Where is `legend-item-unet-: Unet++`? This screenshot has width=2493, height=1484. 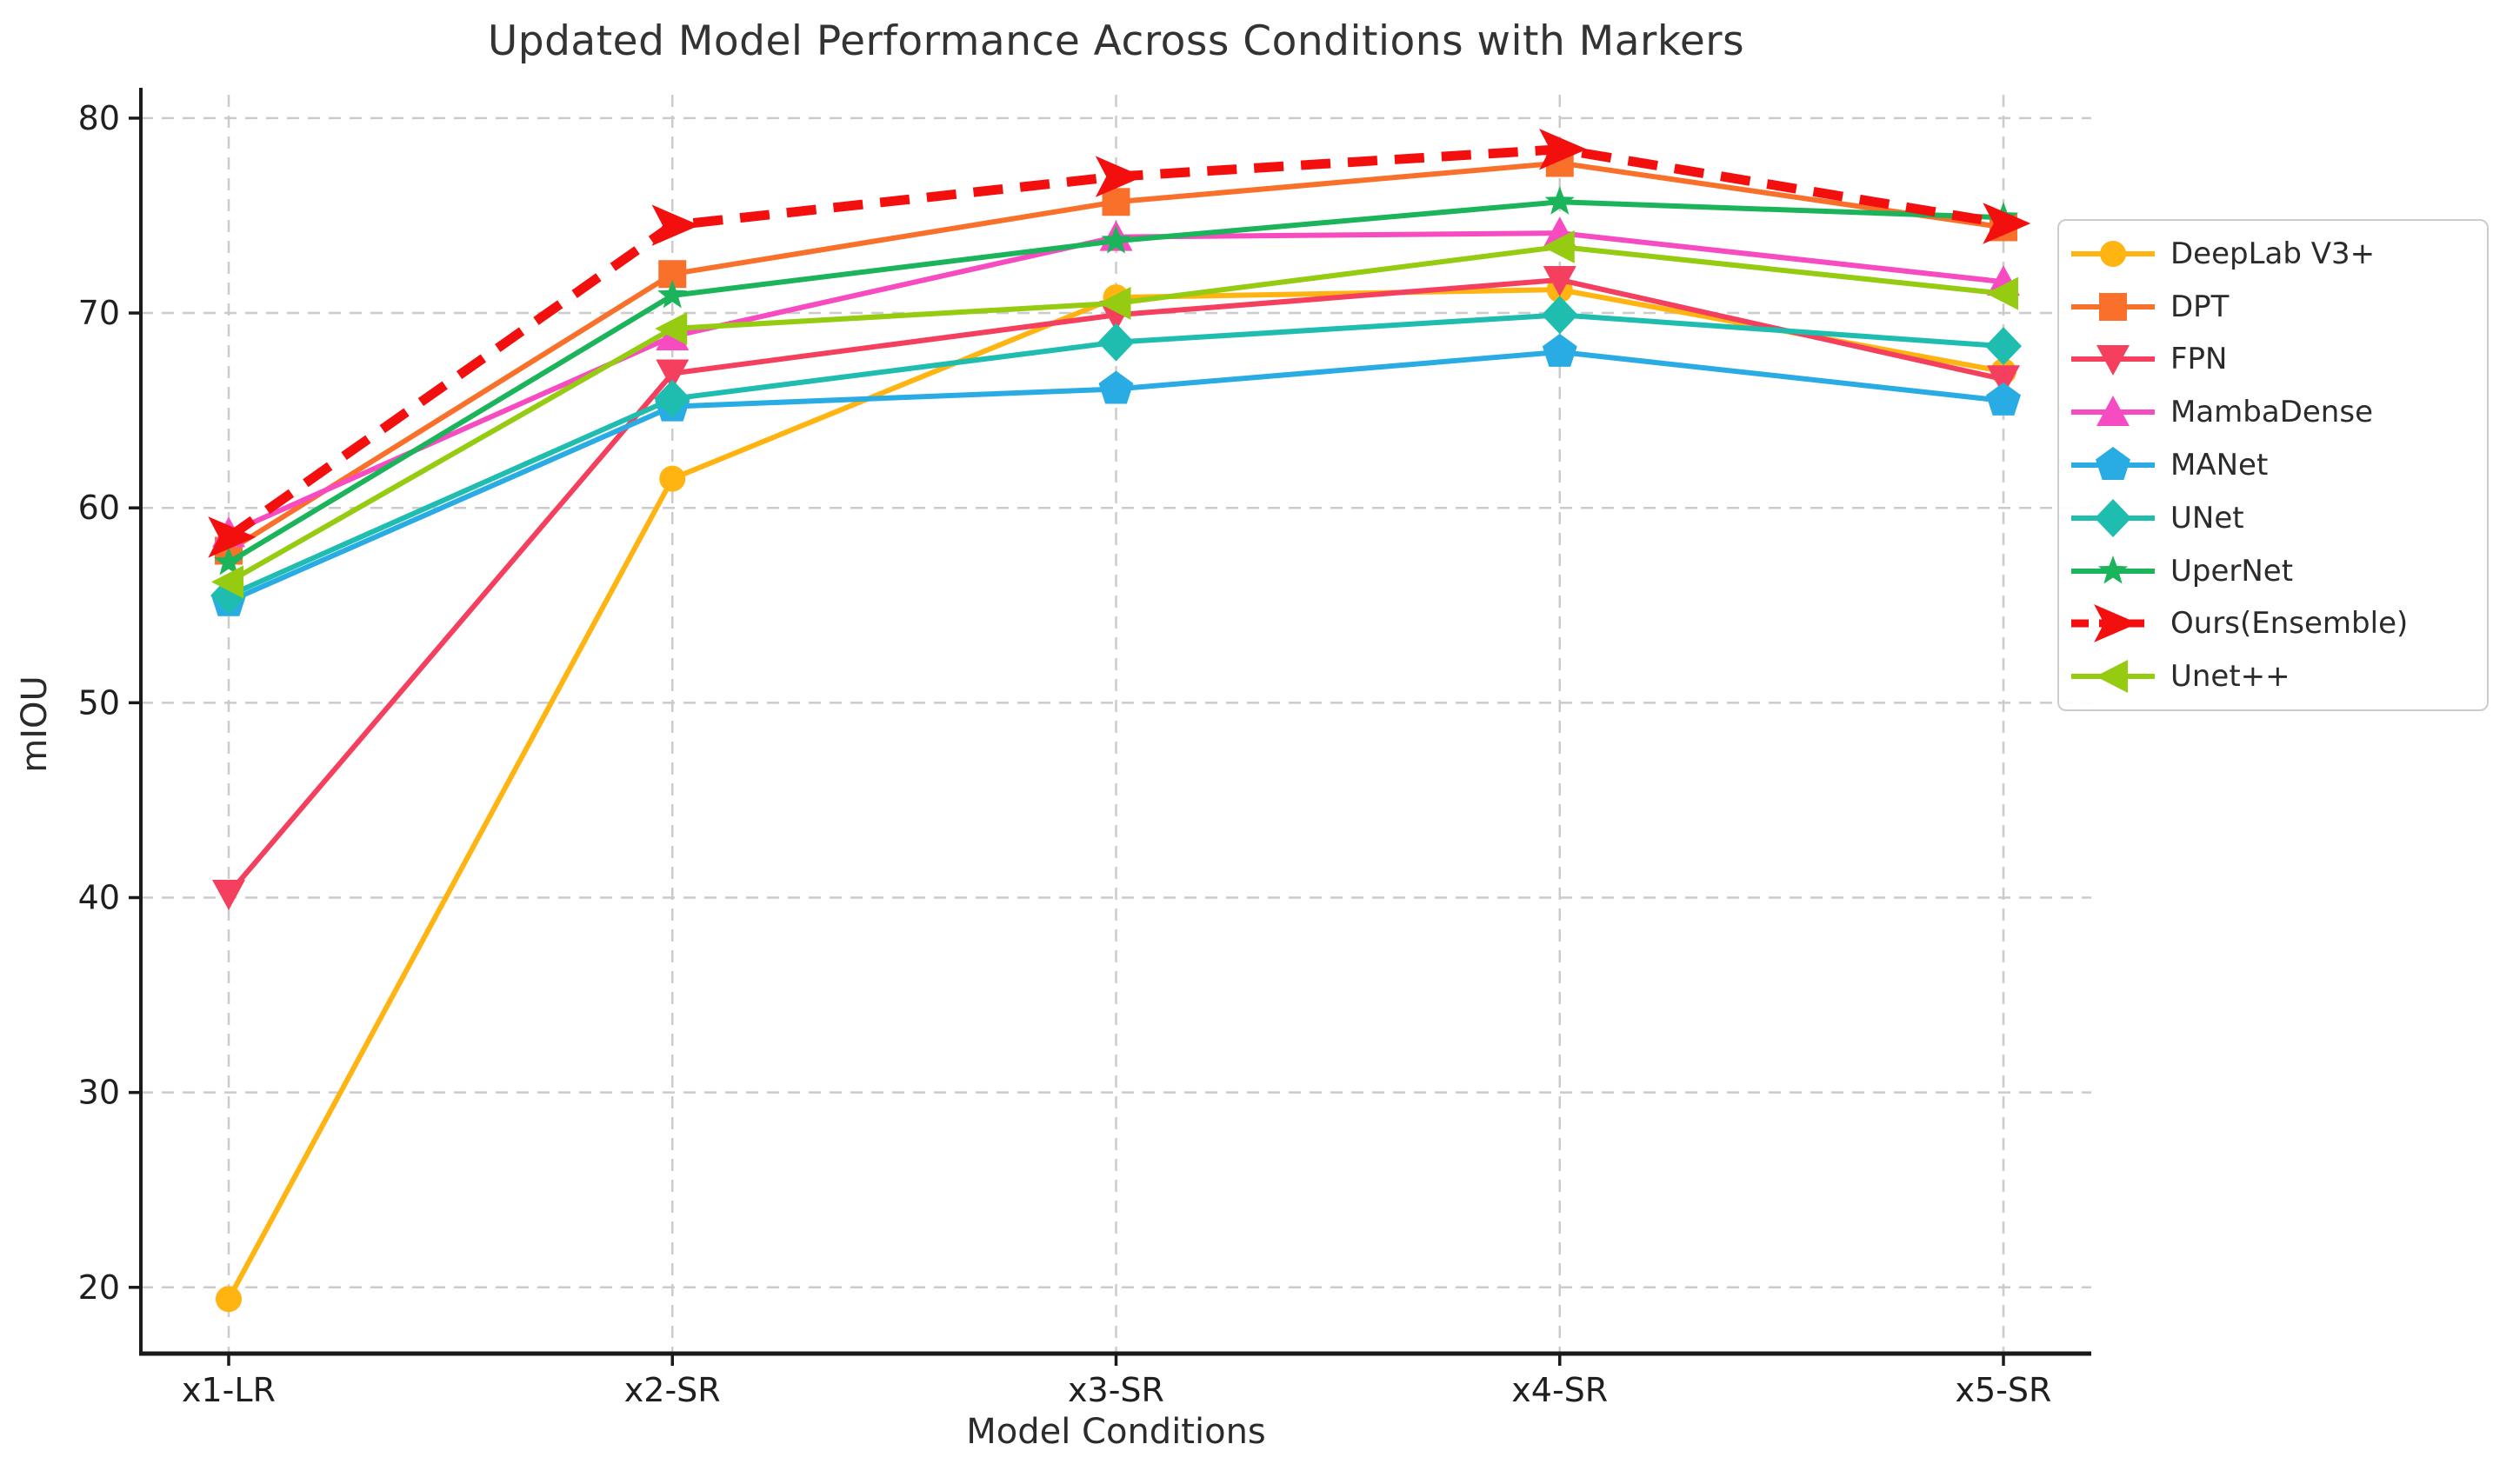 legend-item-unet-: Unet++ is located at coordinates (2273, 676).